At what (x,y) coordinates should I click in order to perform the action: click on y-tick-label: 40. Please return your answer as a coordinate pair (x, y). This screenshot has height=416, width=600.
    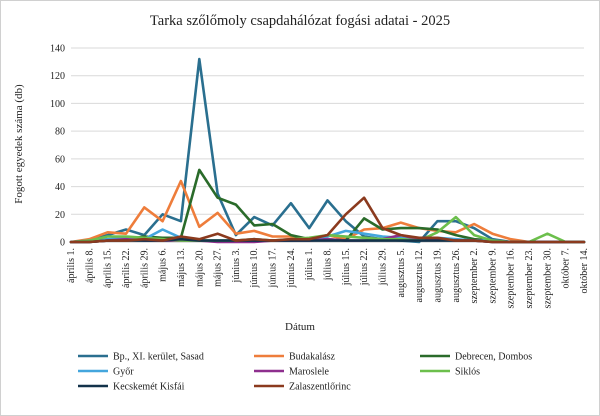
    Looking at the image, I should click on (60, 187).